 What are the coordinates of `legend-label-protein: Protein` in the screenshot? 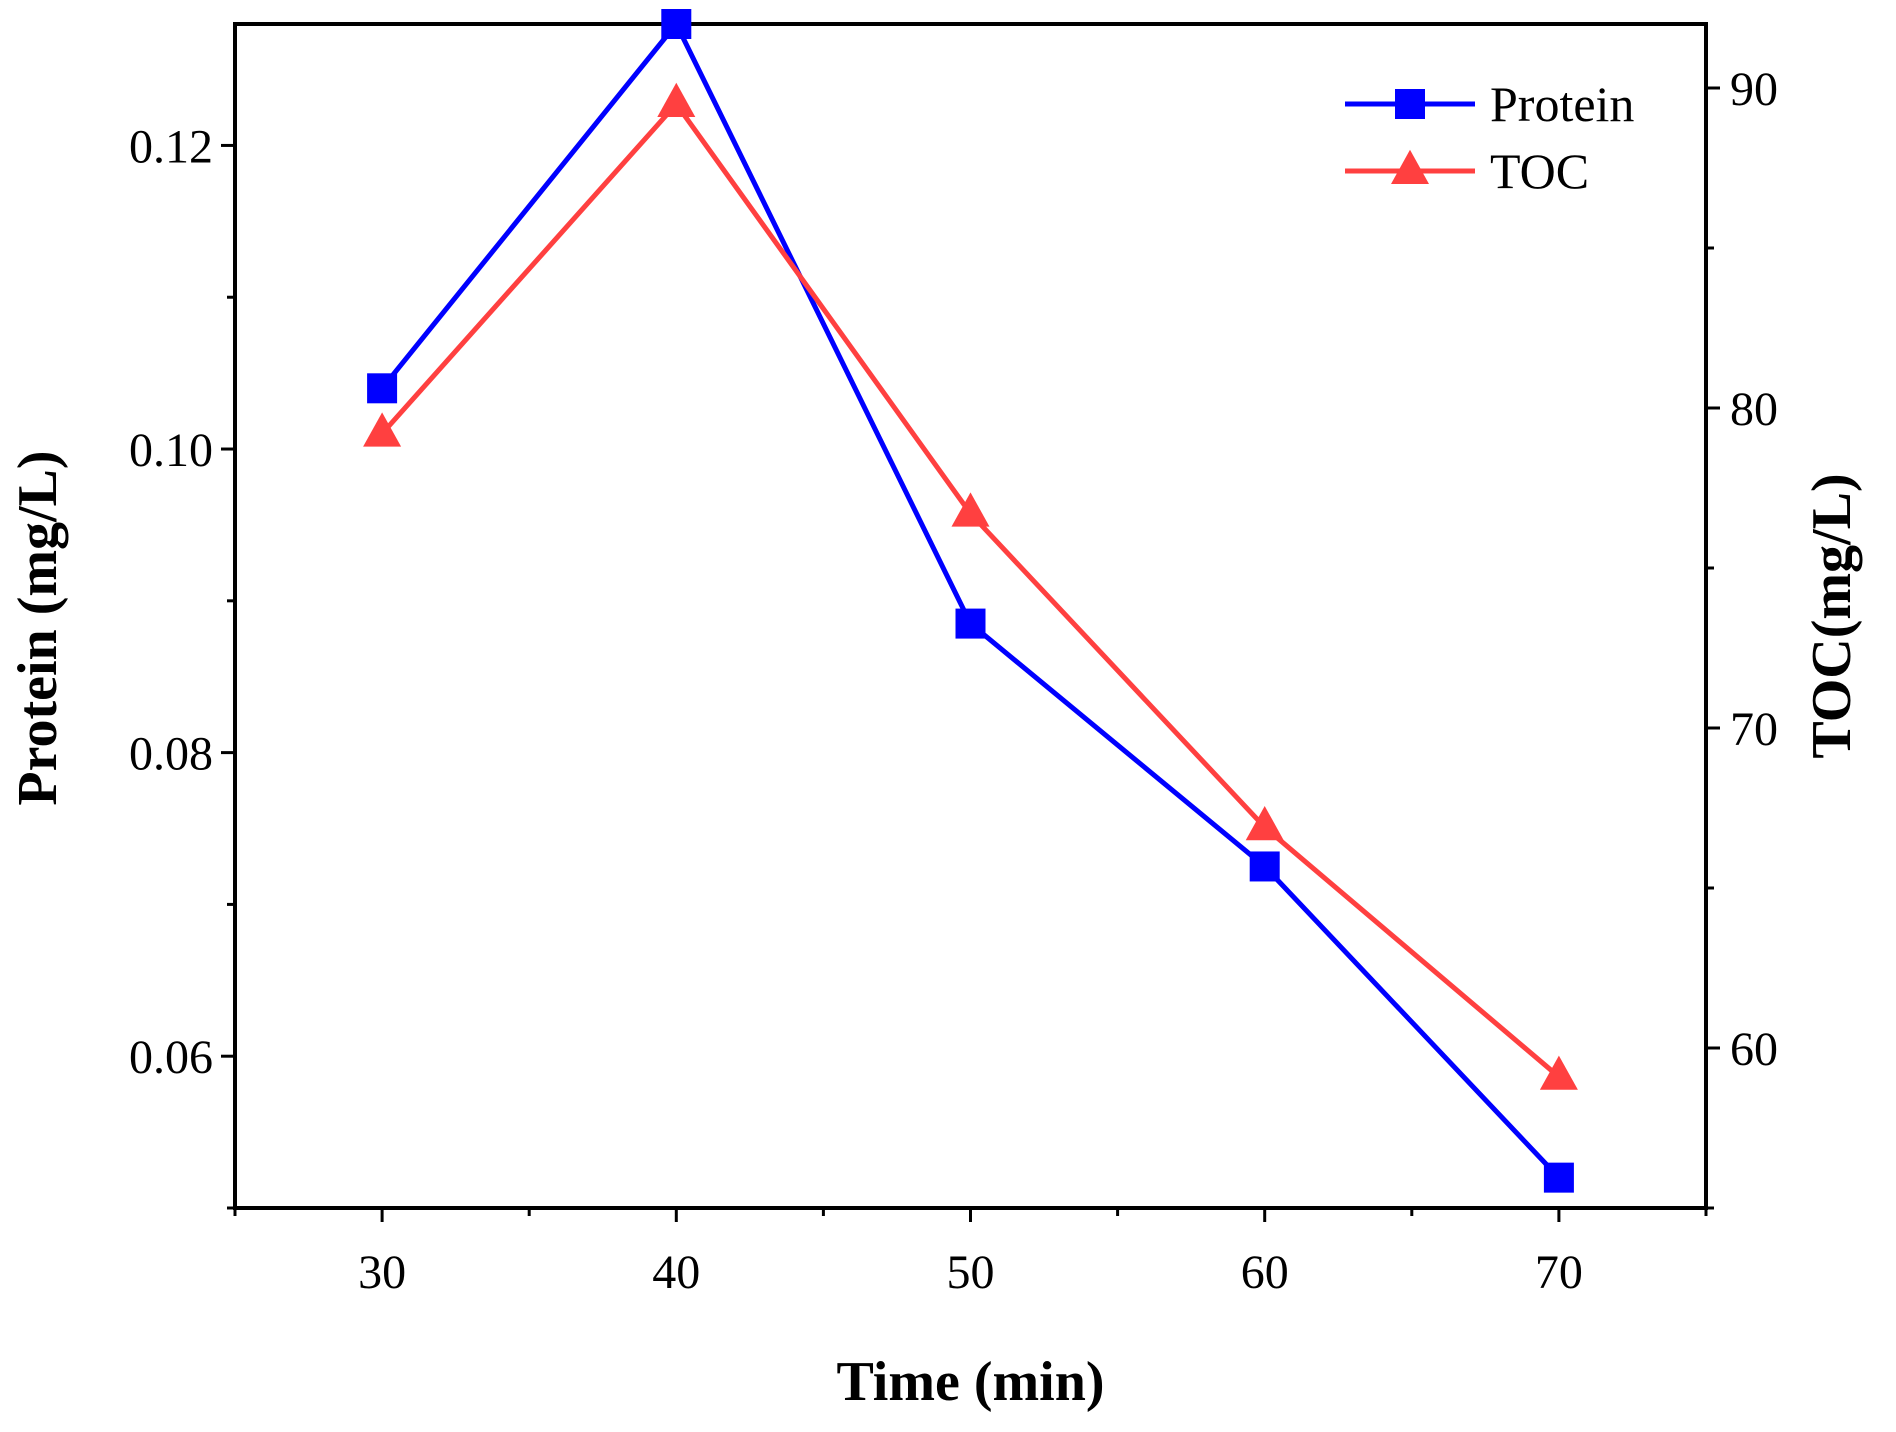 It's located at (1562, 104).